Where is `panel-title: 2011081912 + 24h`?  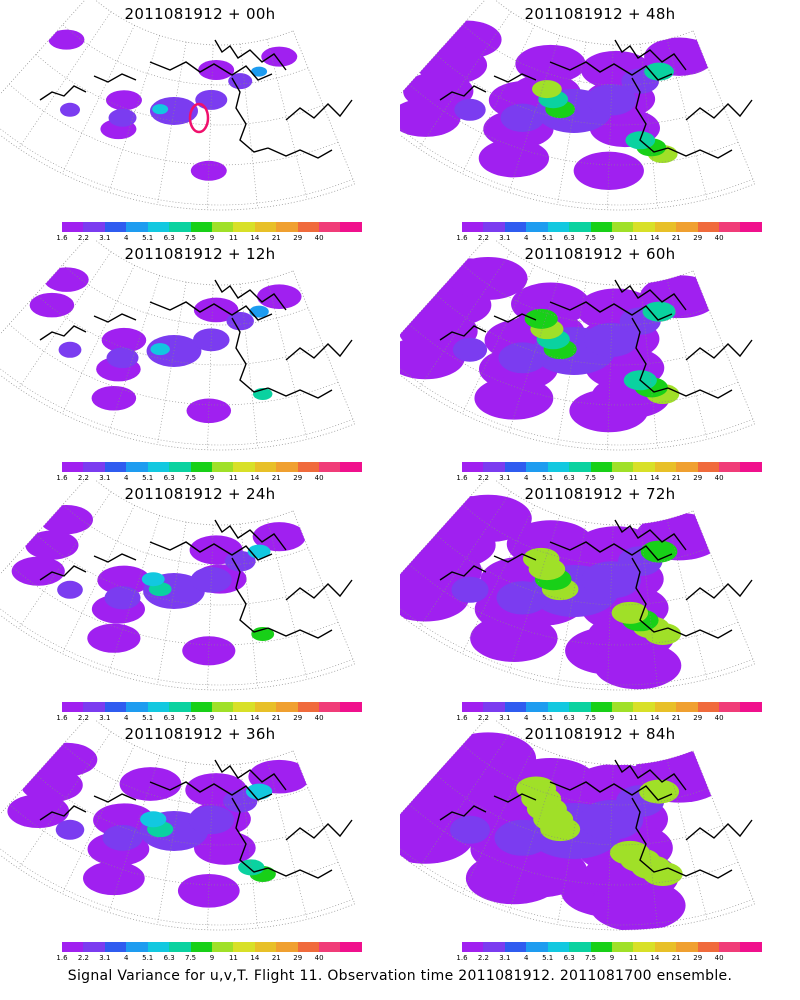
panel-title: 2011081912 + 24h is located at coordinates (200, 494).